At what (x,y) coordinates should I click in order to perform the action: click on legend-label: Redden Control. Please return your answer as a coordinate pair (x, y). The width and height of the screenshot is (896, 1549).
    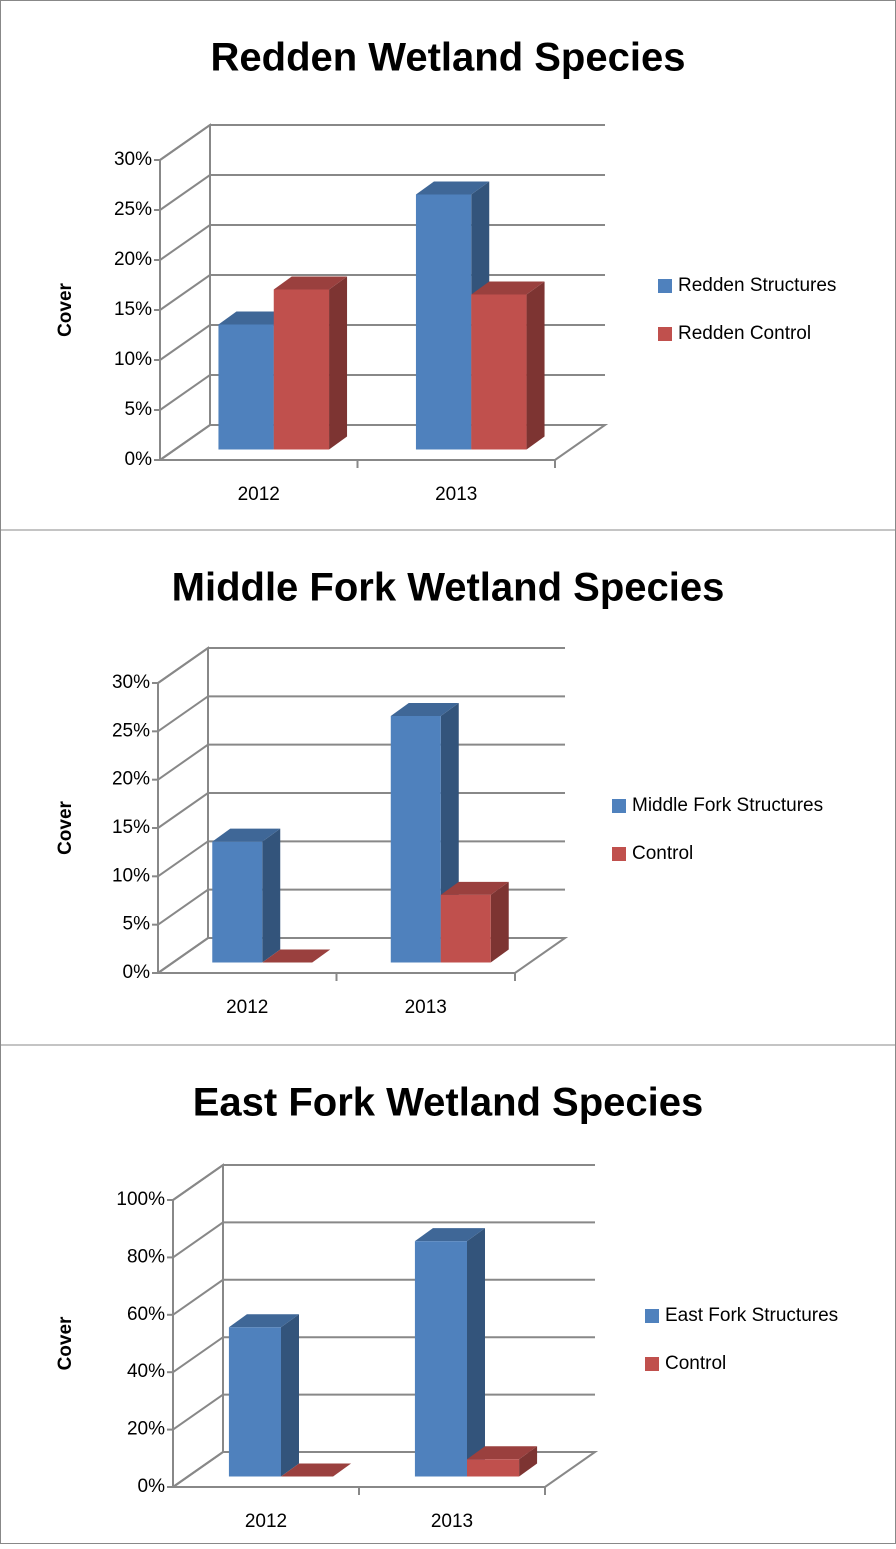
    Looking at the image, I should click on (744, 333).